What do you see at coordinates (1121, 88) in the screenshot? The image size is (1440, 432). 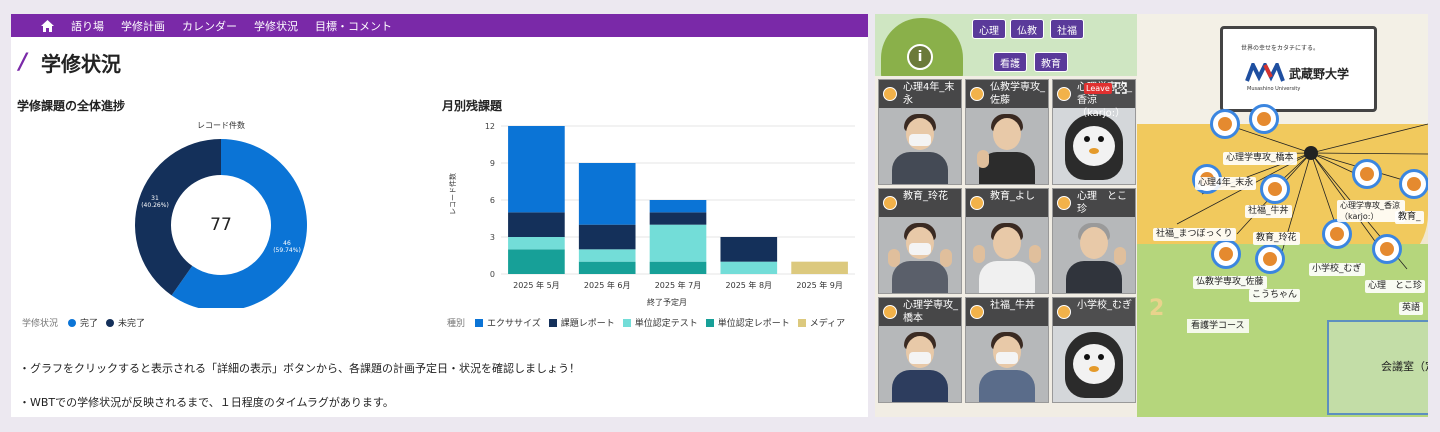 I see `expand-icon` at bounding box center [1121, 88].